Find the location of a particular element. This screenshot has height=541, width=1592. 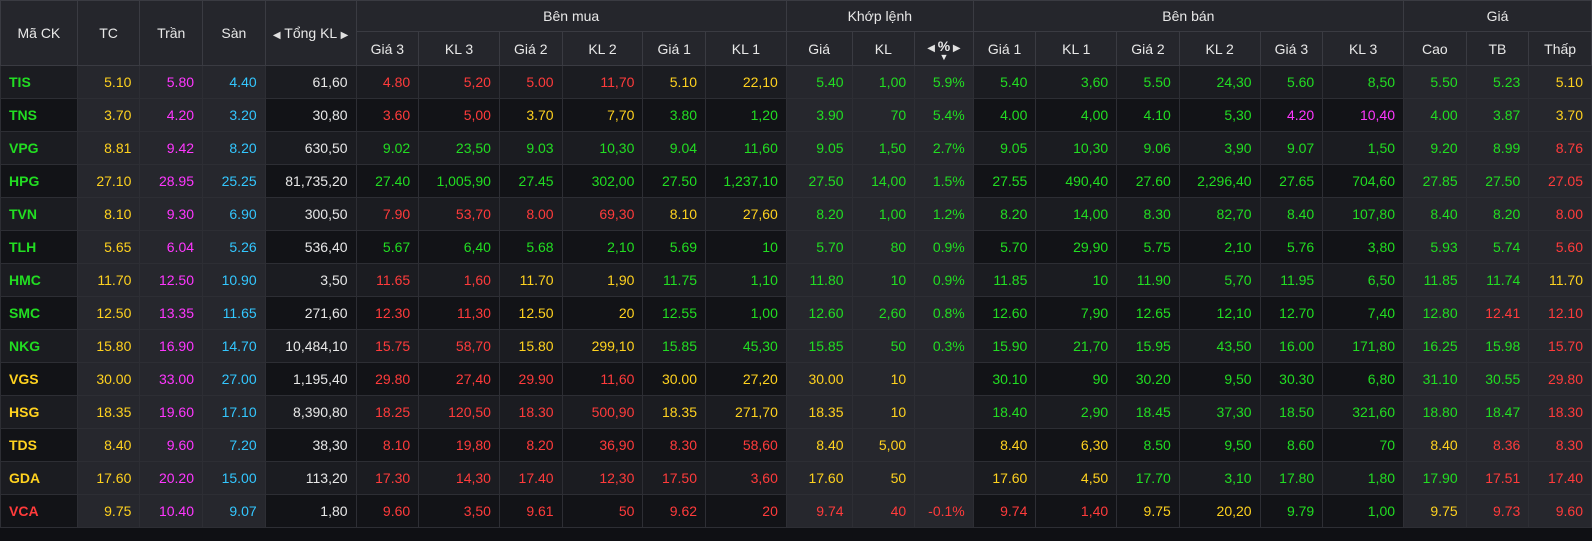

col-header-buy-4: Giá 1 is located at coordinates (674, 48).